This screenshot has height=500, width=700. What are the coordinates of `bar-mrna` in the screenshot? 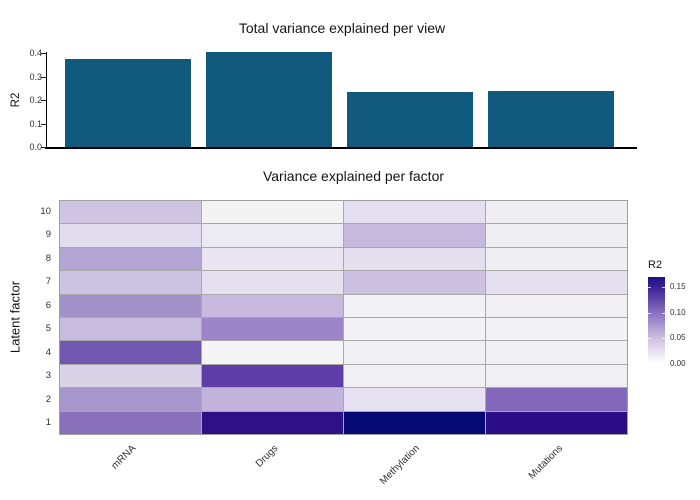 It's located at (128, 103).